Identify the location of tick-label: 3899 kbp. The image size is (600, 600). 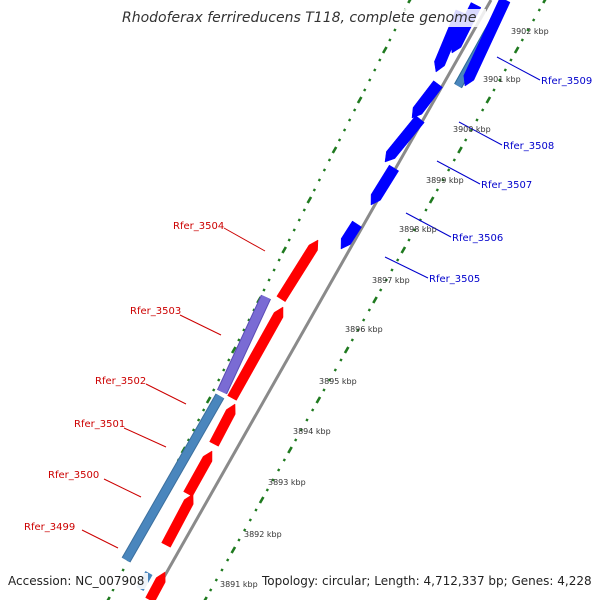
(445, 180).